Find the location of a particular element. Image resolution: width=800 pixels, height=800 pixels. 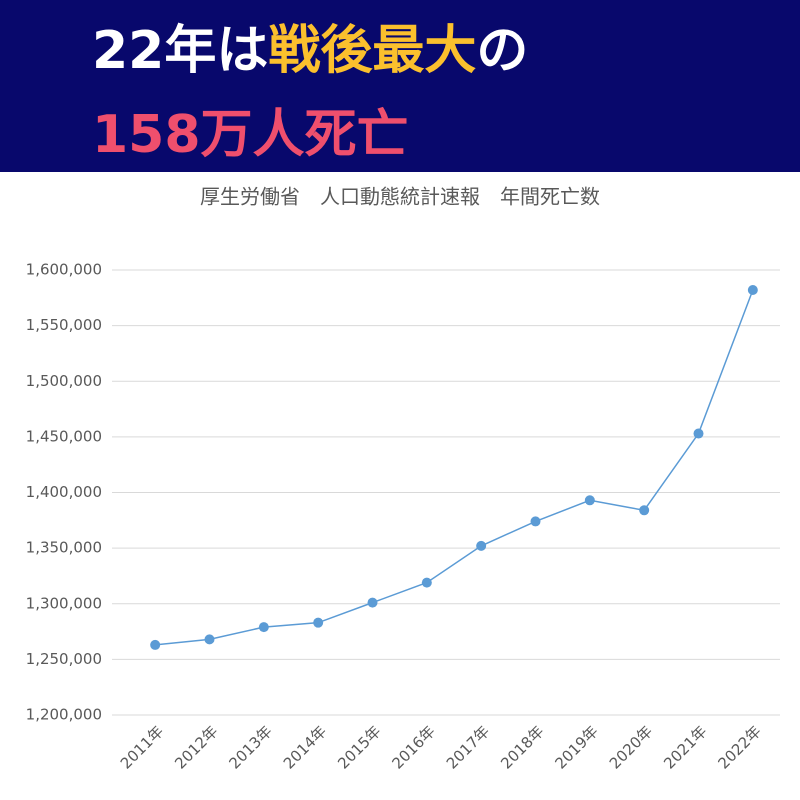

banner-text: 22年は is located at coordinates (180, 51).